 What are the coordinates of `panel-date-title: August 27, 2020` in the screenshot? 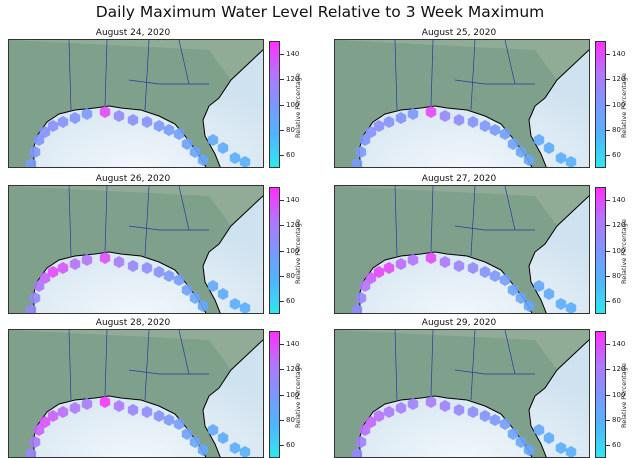 It's located at (459, 179).